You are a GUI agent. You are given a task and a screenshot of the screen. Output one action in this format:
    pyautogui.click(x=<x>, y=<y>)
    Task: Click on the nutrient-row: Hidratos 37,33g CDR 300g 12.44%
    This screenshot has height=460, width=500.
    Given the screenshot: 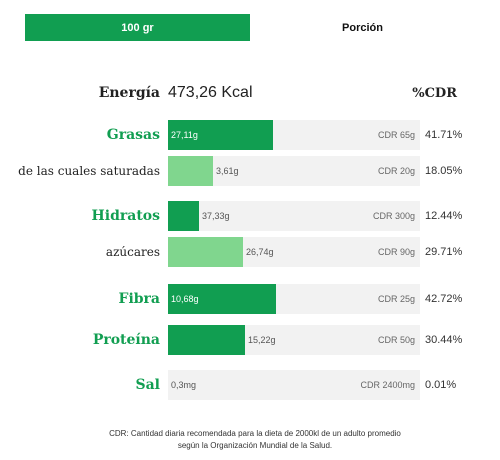 What is the action you would take?
    pyautogui.click(x=250, y=216)
    